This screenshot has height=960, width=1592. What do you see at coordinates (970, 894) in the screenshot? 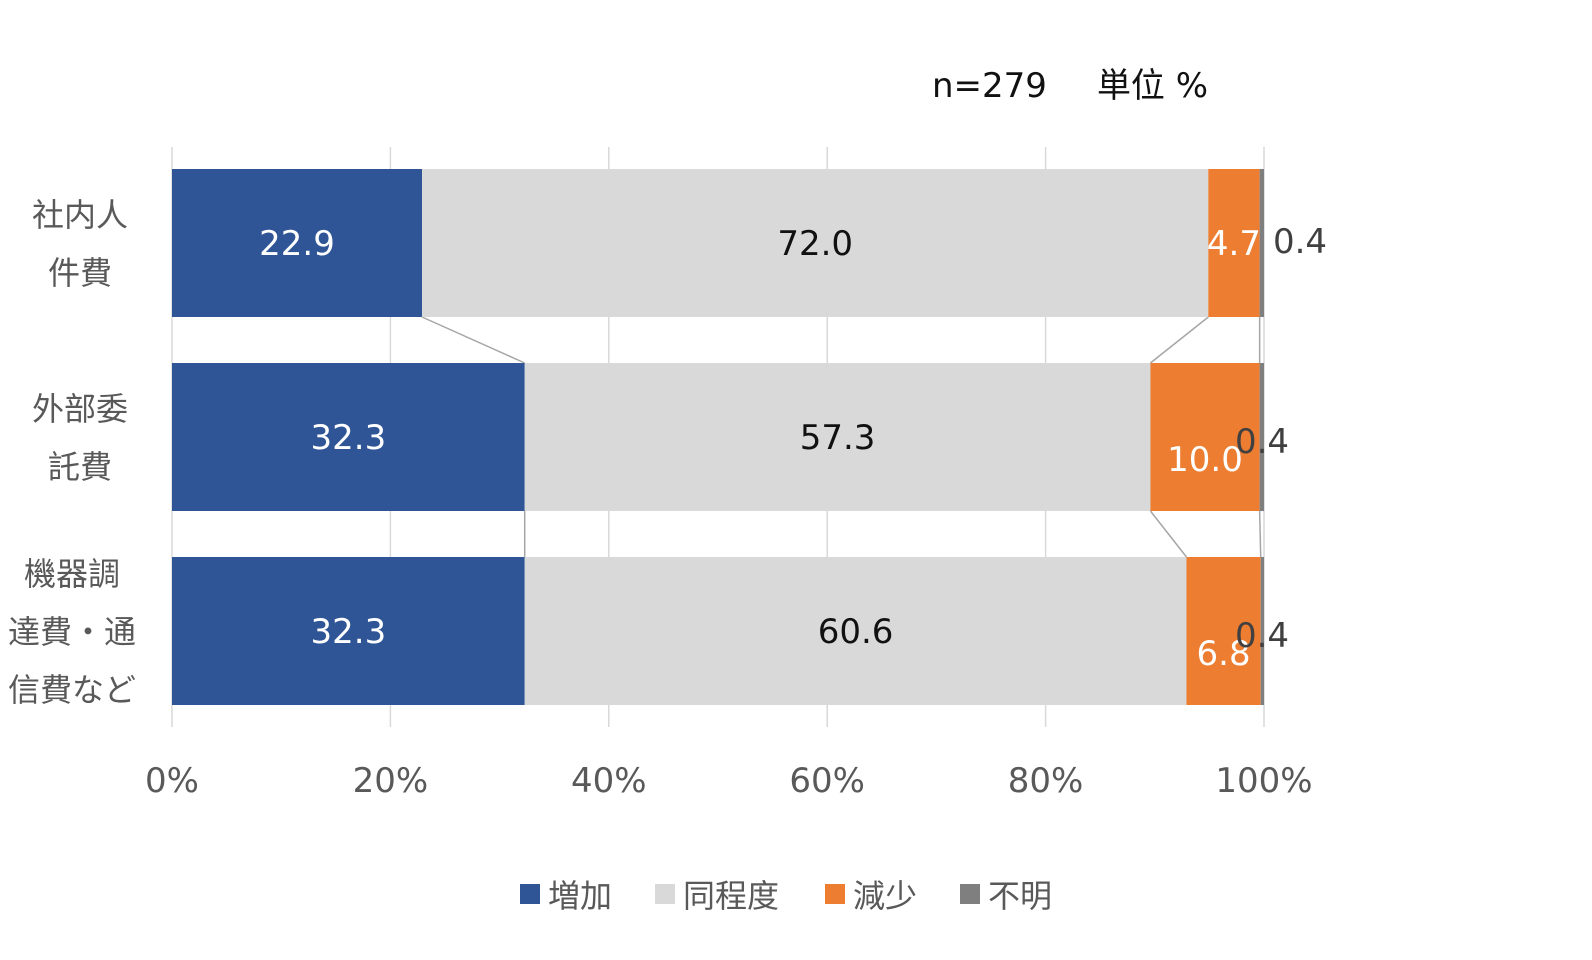
I see `legend-swatch-不明` at bounding box center [970, 894].